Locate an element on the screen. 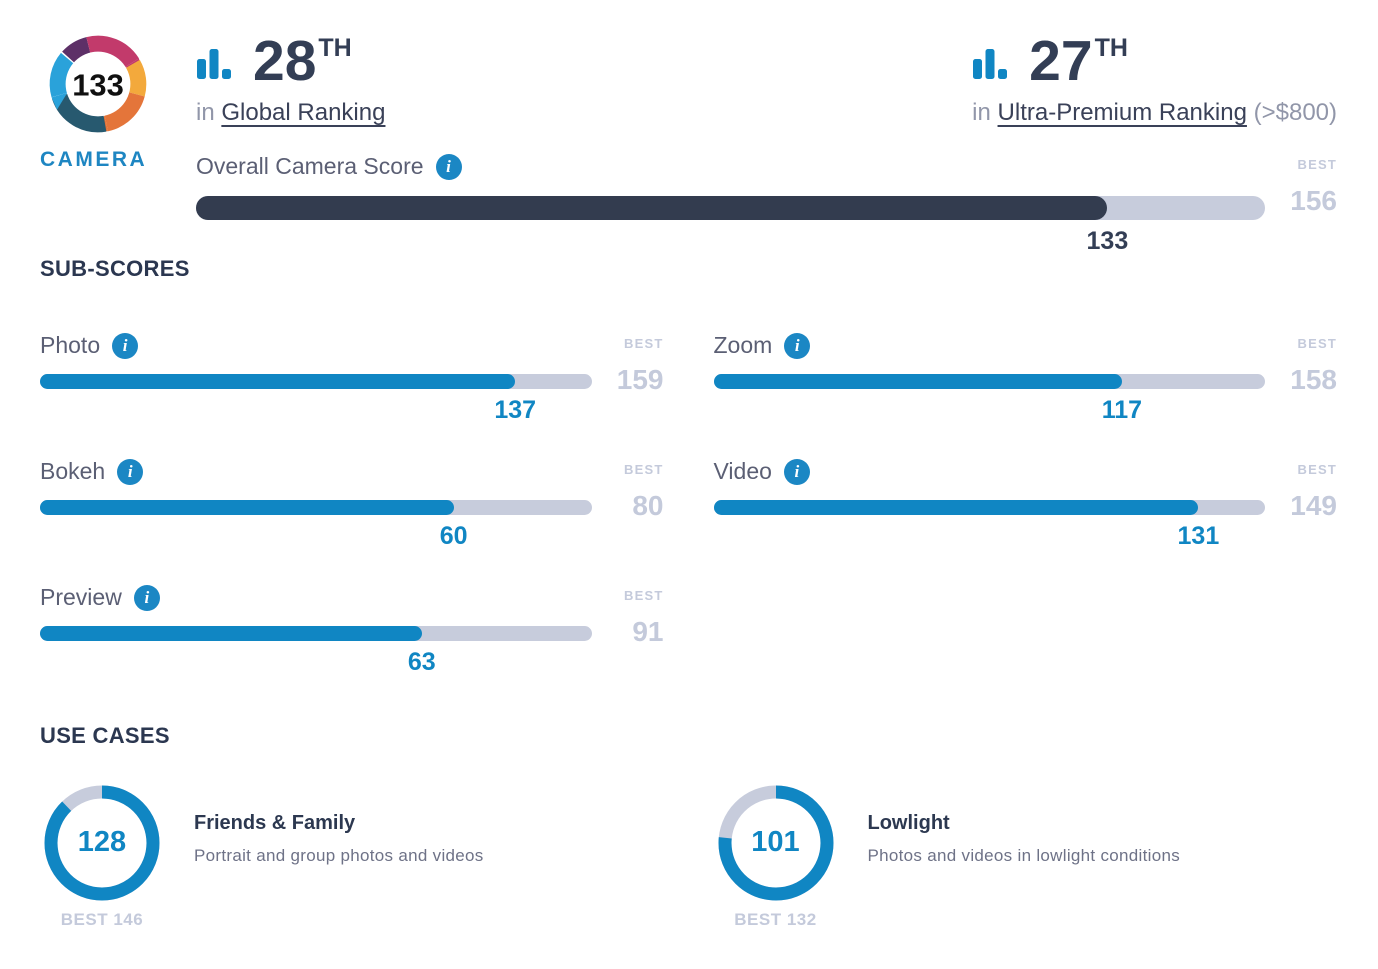 The image size is (1378, 969). donut-gauge: 101 is located at coordinates (776, 843).